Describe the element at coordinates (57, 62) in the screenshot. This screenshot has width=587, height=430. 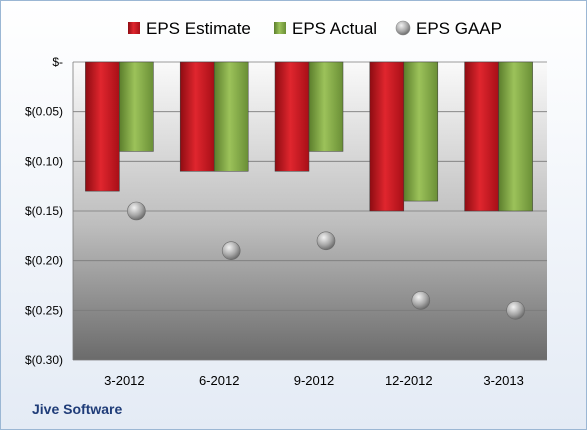
I see `y-tick-label: $-` at that location.